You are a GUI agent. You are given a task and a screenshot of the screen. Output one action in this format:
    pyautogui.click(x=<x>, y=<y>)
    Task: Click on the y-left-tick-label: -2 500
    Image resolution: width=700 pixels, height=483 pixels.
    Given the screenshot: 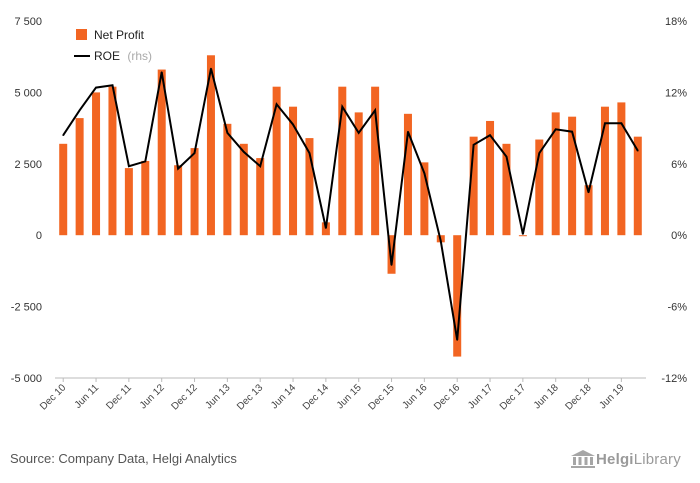 What is the action you would take?
    pyautogui.click(x=26, y=308)
    